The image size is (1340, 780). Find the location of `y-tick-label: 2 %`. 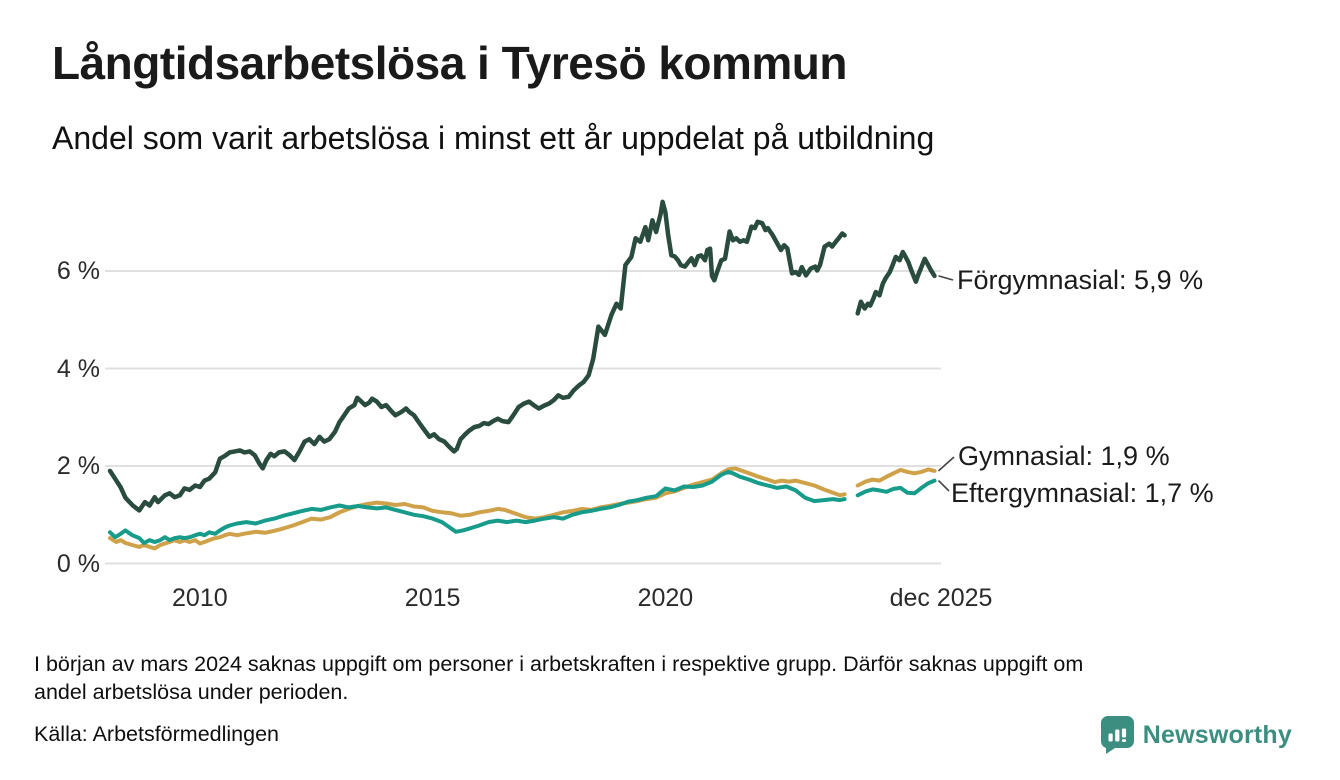

y-tick-label: 2 % is located at coordinates (78, 466).